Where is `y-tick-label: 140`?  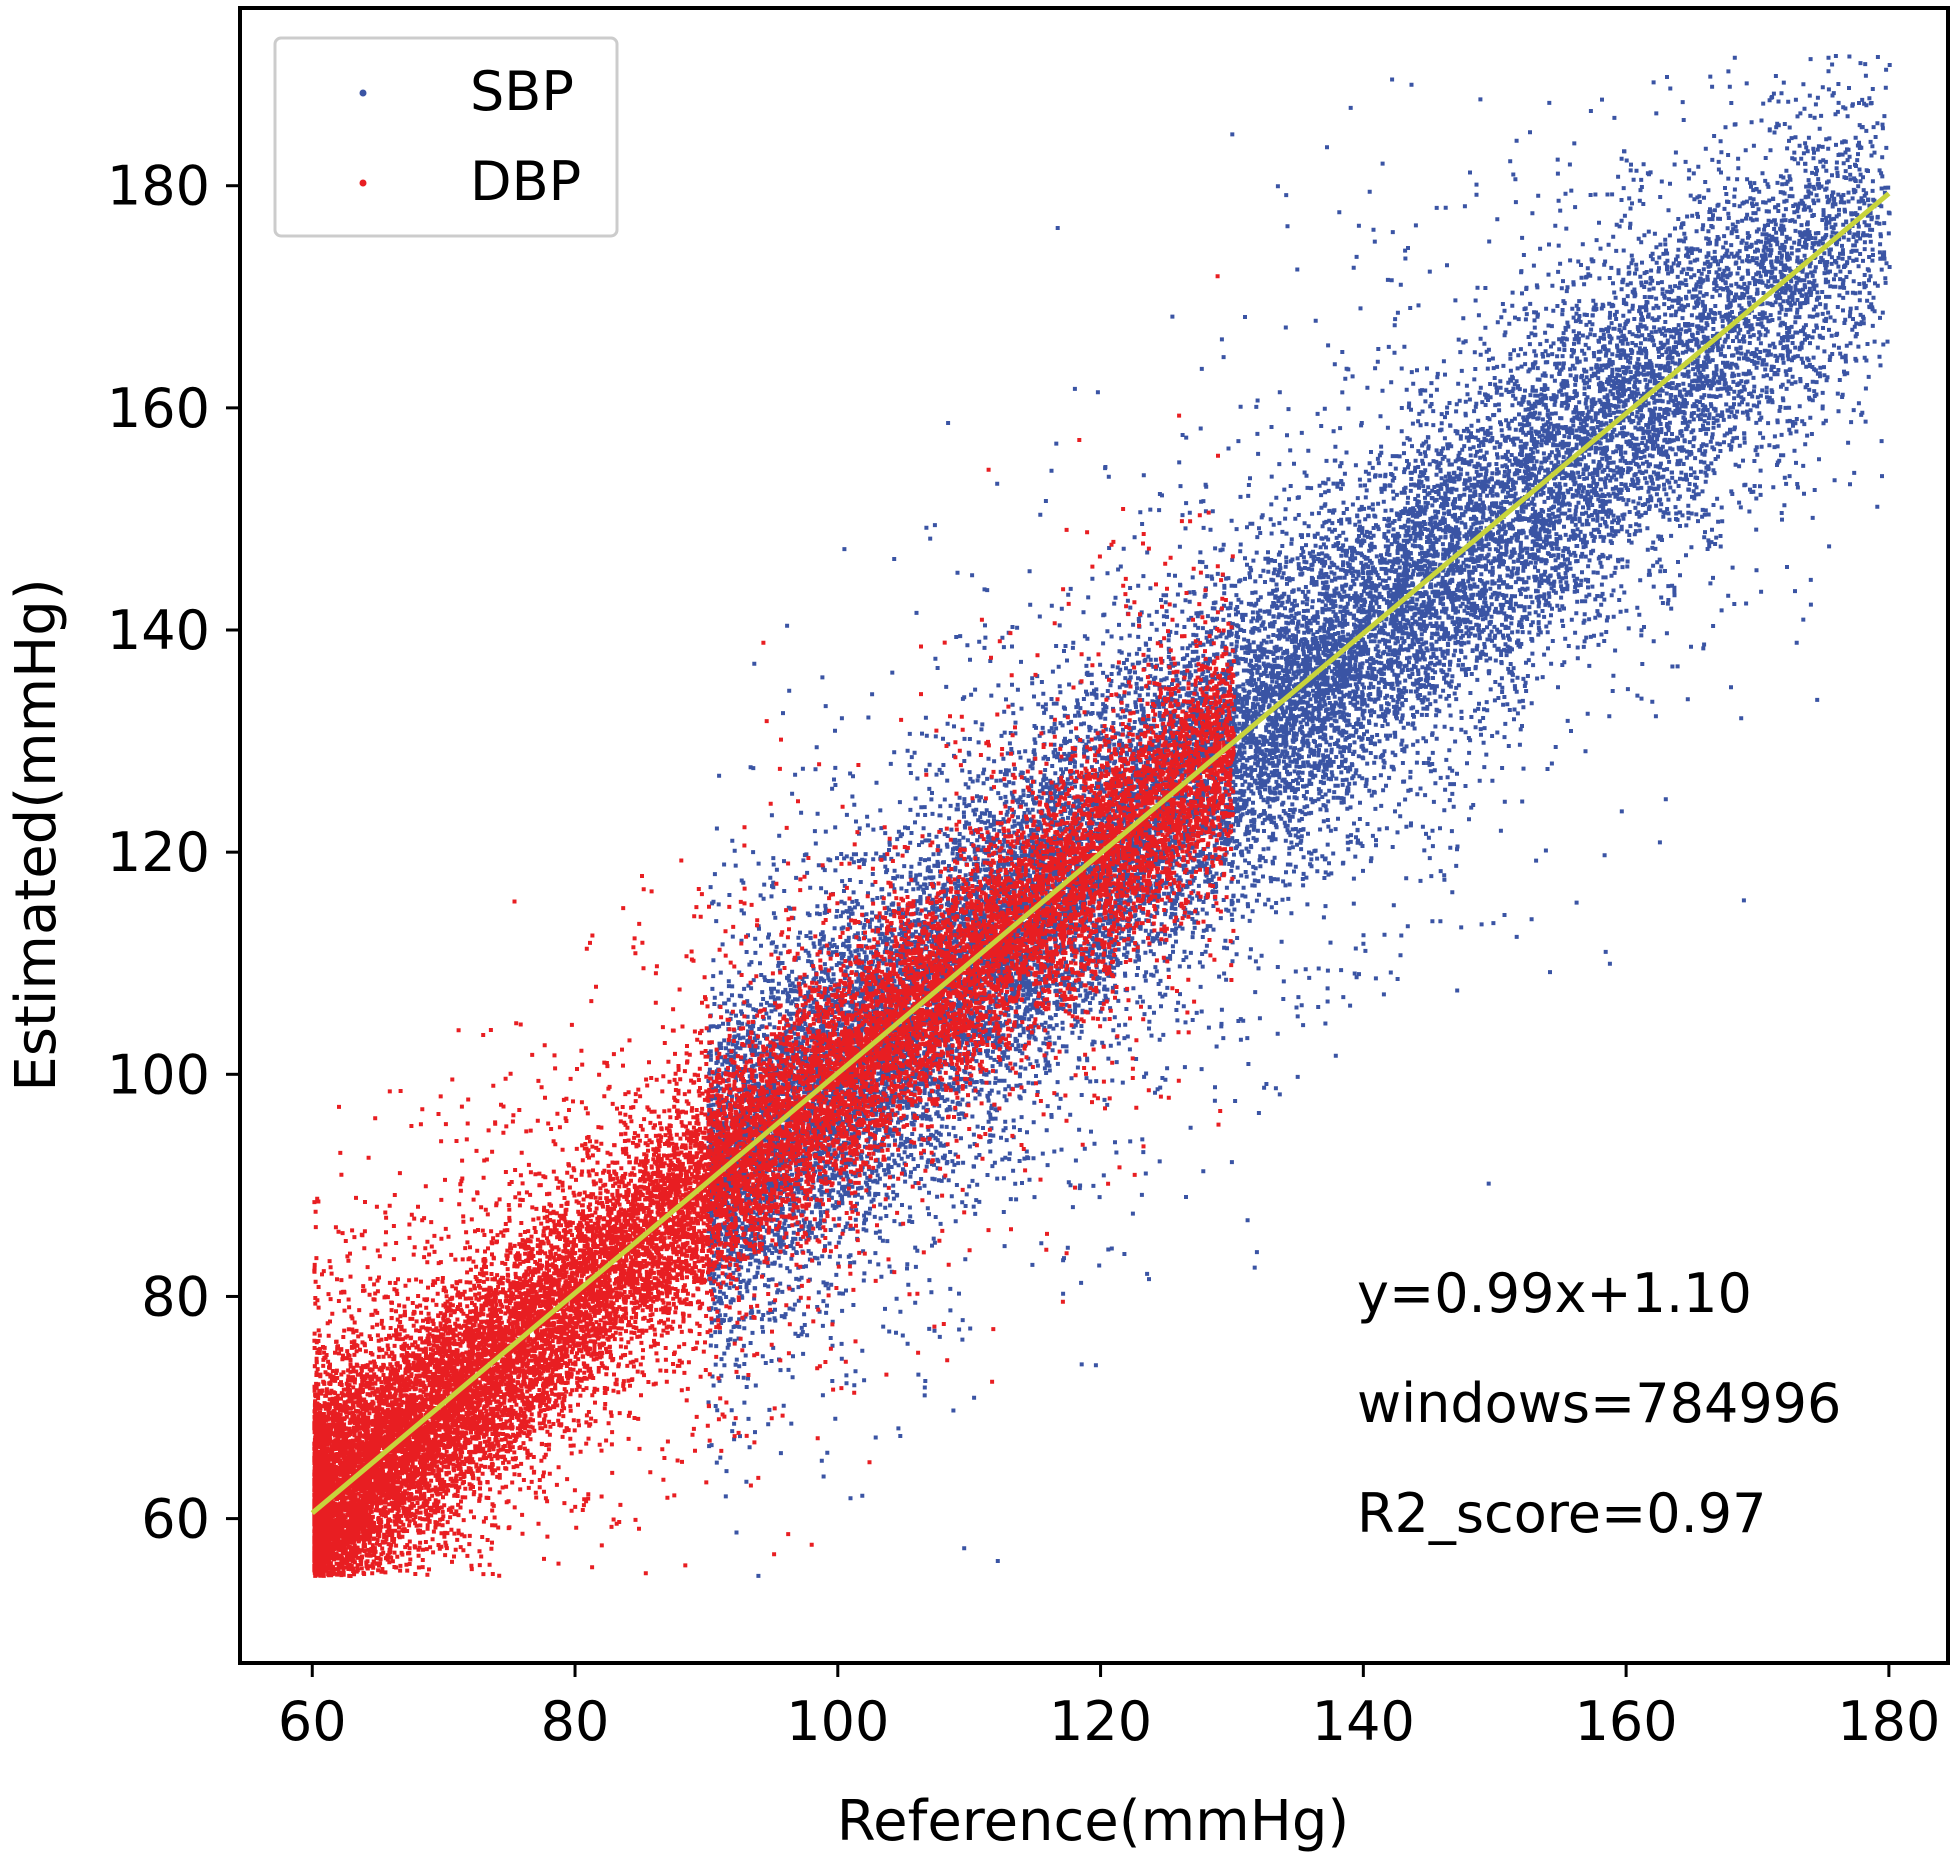
y-tick-label: 140 is located at coordinates (158, 630).